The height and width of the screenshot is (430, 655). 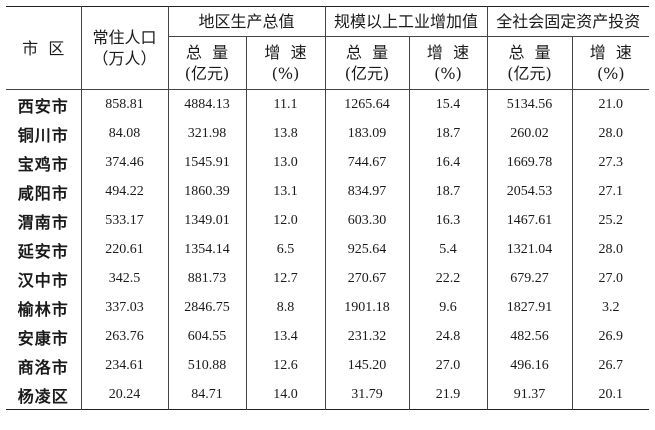 What do you see at coordinates (530, 365) in the screenshot?
I see `investment-total-cell: 496.16` at bounding box center [530, 365].